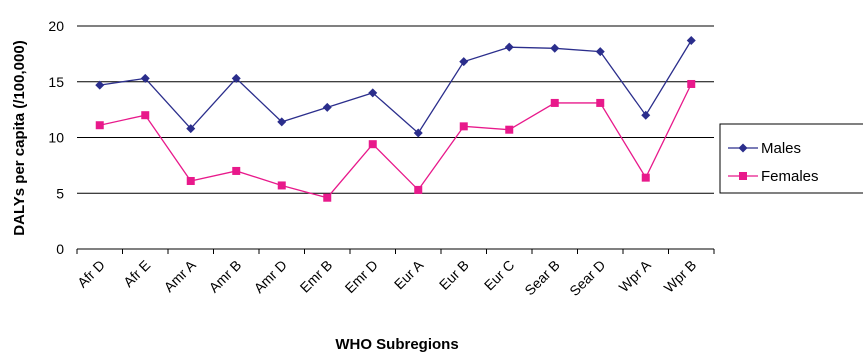 The image size is (863, 359). I want to click on legend-box, so click(791, 158).